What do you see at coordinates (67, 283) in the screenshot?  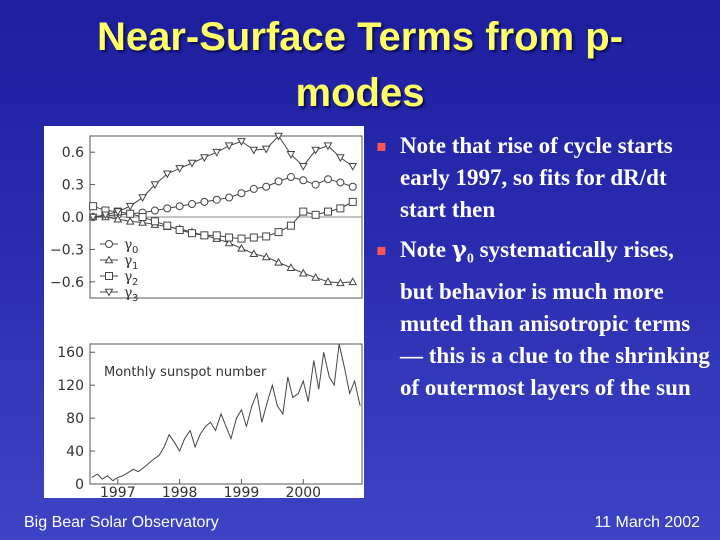 I see `y-tick-label: −0.6` at bounding box center [67, 283].